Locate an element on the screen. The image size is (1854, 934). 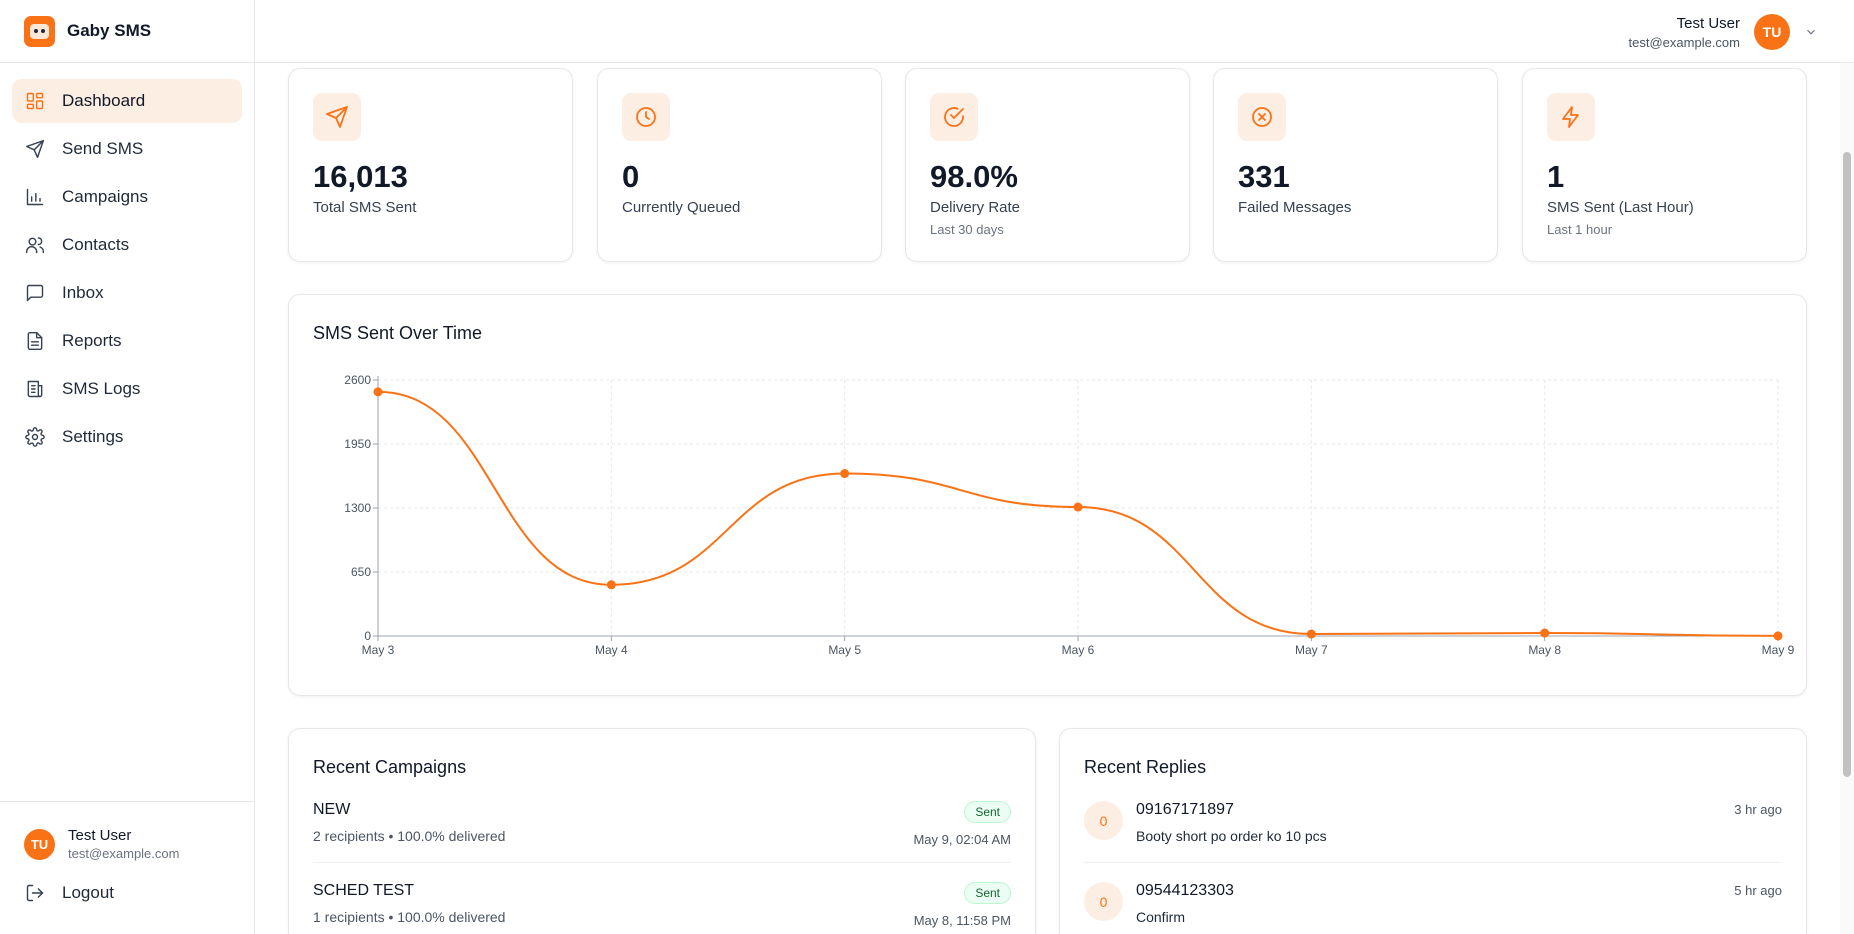
divider is located at coordinates (1433, 862).